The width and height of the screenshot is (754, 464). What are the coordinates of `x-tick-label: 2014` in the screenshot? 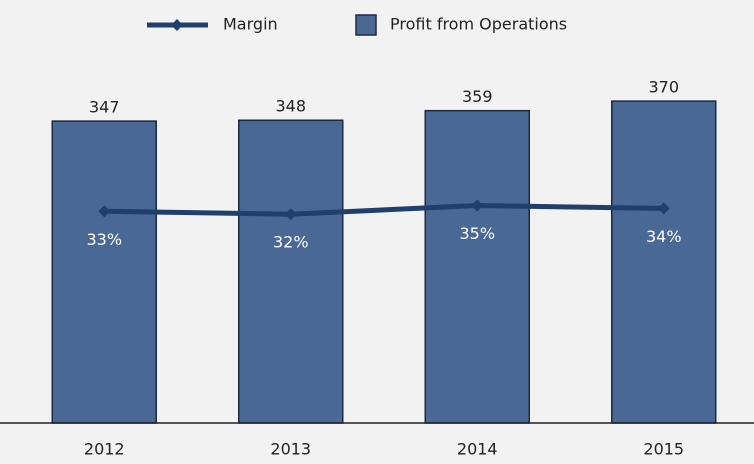 It's located at (477, 449).